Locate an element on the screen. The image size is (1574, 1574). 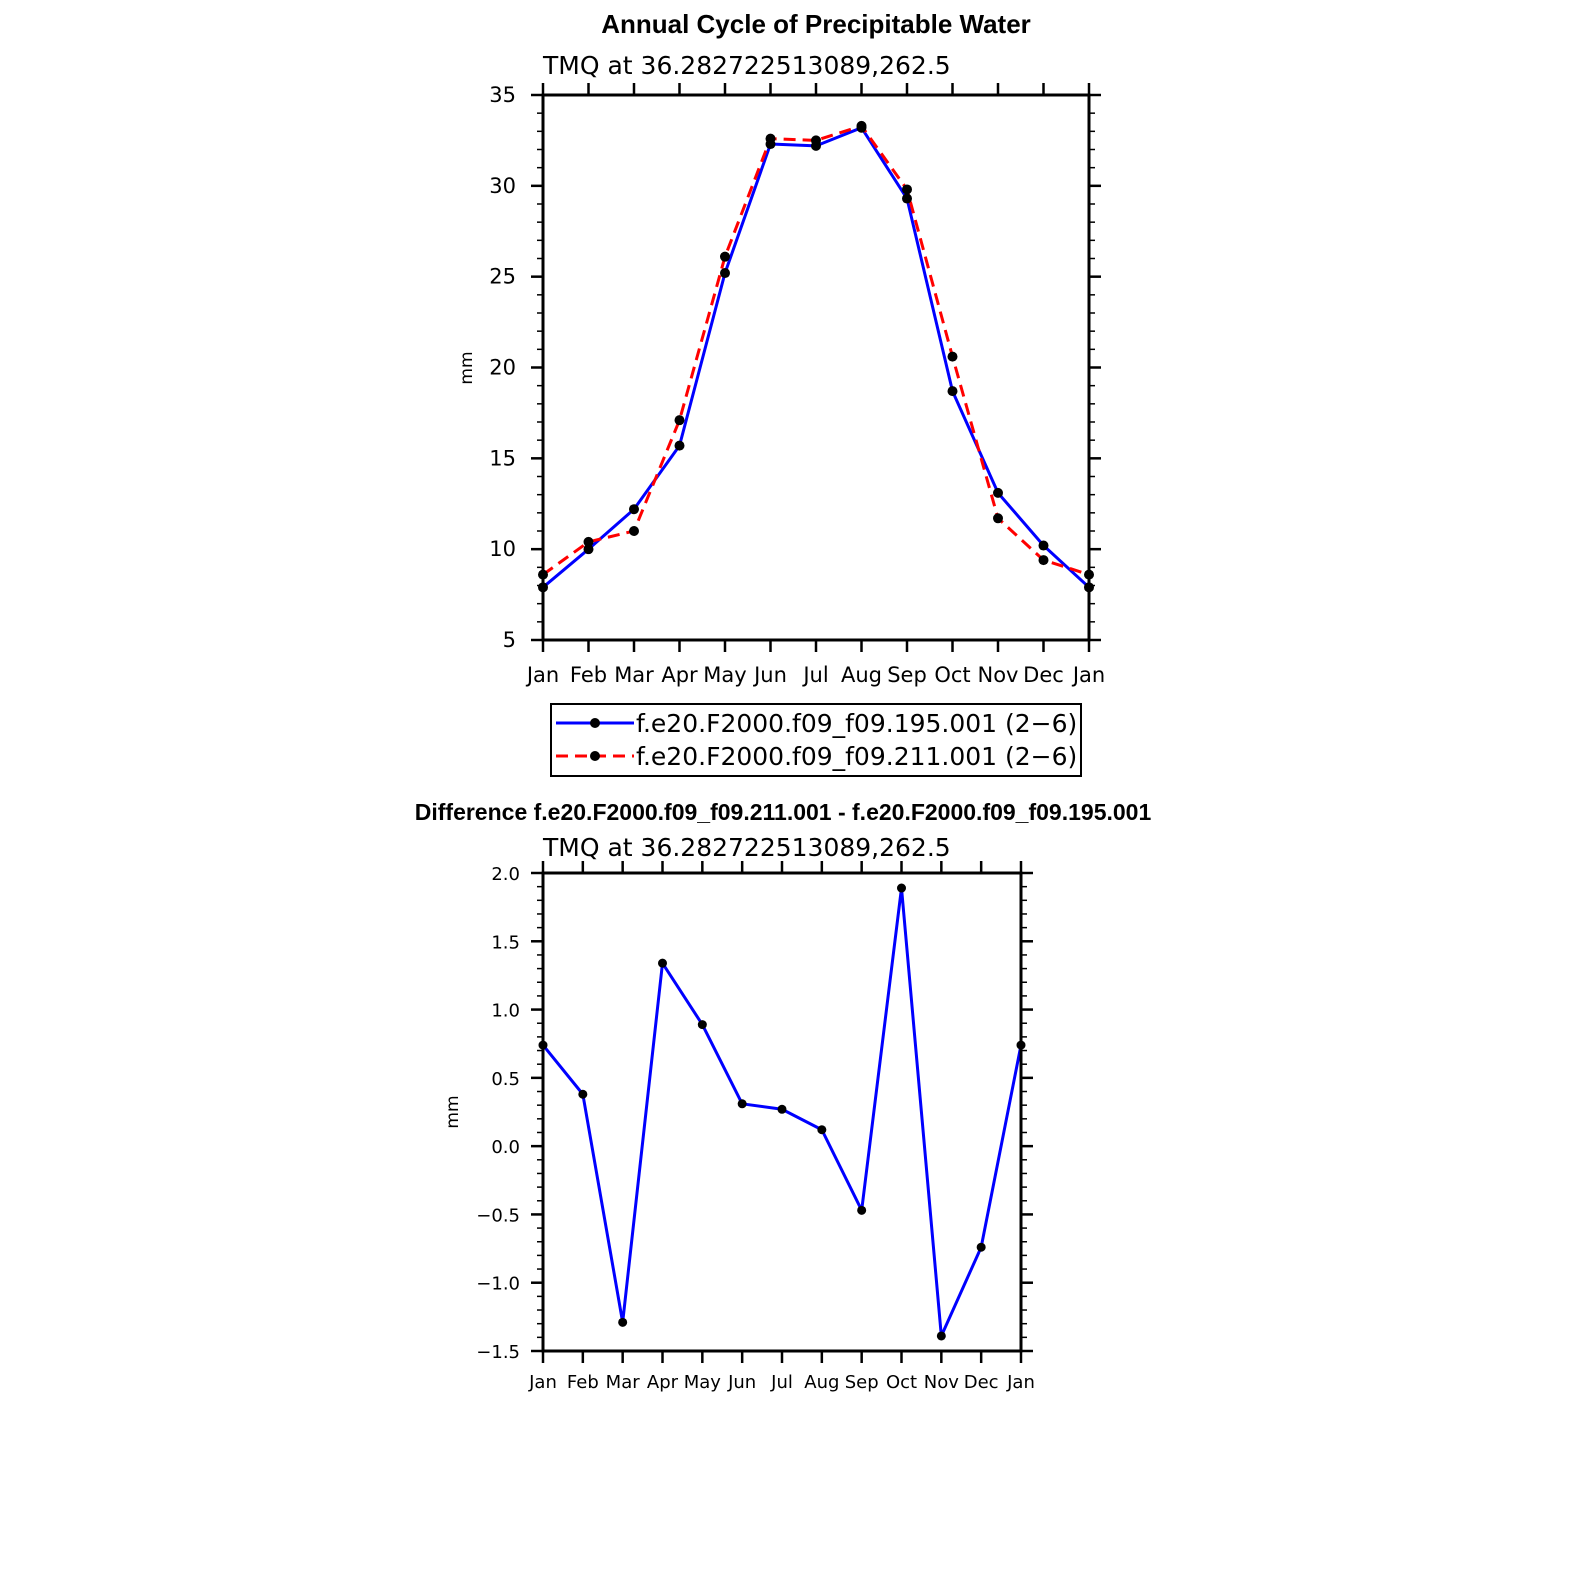
y-tick-label: 1.5 is located at coordinates (505, 942).